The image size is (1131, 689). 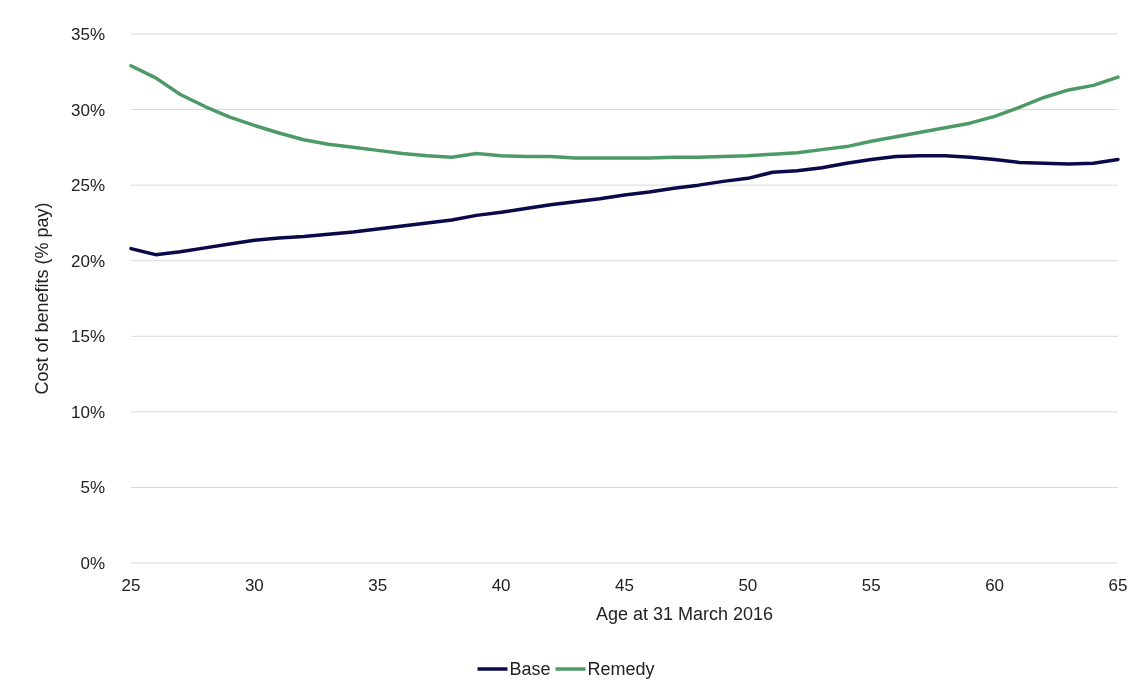 What do you see at coordinates (378, 585) in the screenshot?
I see `x-tick-label: 35` at bounding box center [378, 585].